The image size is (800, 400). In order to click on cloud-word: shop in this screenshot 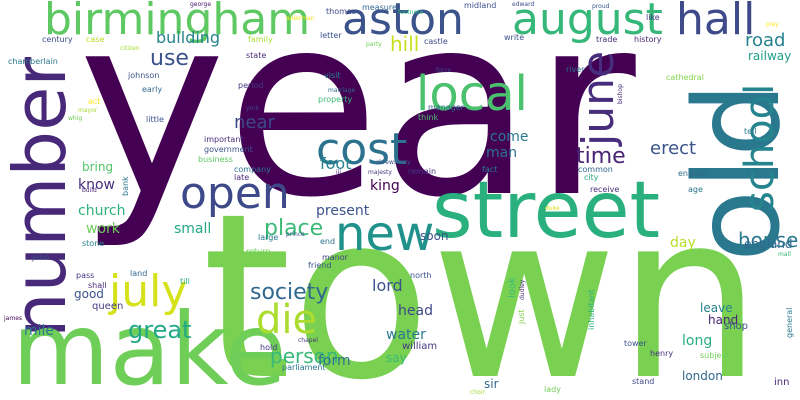, I will do `click(736, 326)`.